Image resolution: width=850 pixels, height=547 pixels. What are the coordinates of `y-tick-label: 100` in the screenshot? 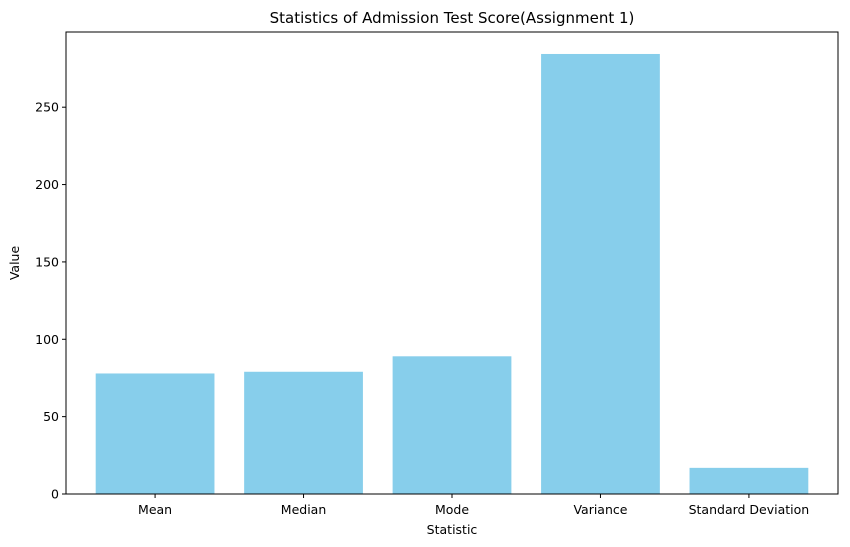 It's located at (47, 339).